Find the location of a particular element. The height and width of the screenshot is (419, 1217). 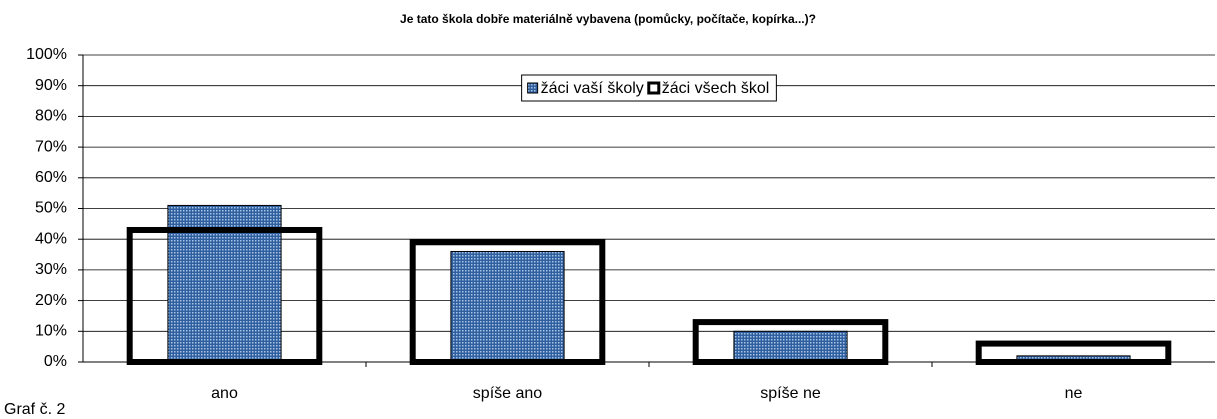

y-tick-label: 0% is located at coordinates (55, 361).